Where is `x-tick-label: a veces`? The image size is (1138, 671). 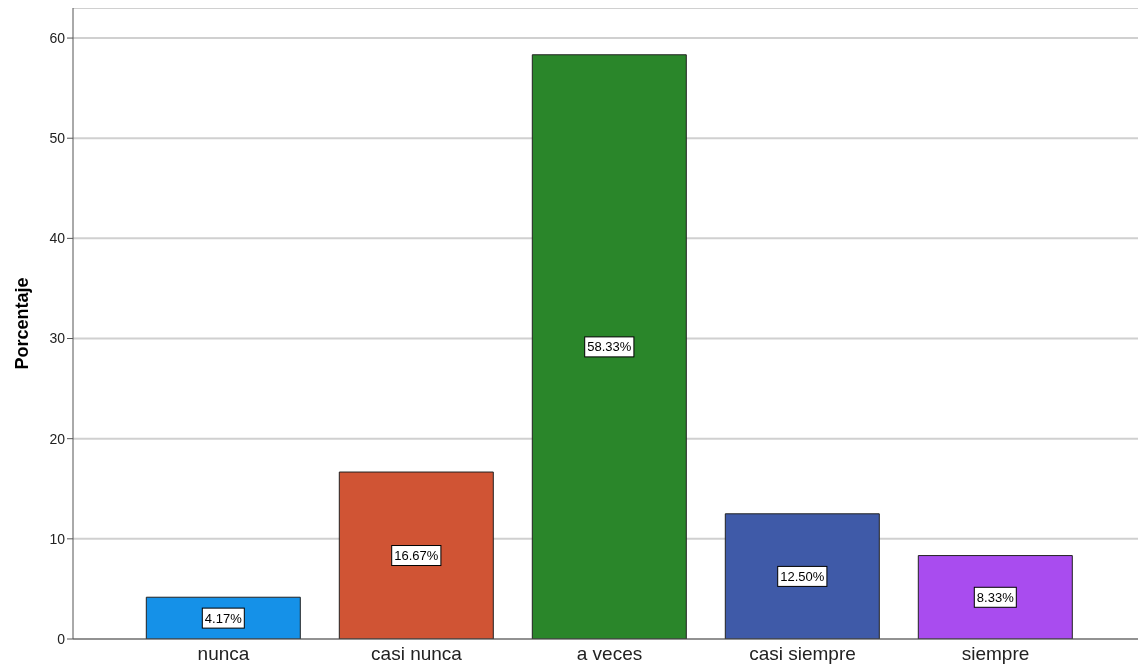
x-tick-label: a veces is located at coordinates (609, 654).